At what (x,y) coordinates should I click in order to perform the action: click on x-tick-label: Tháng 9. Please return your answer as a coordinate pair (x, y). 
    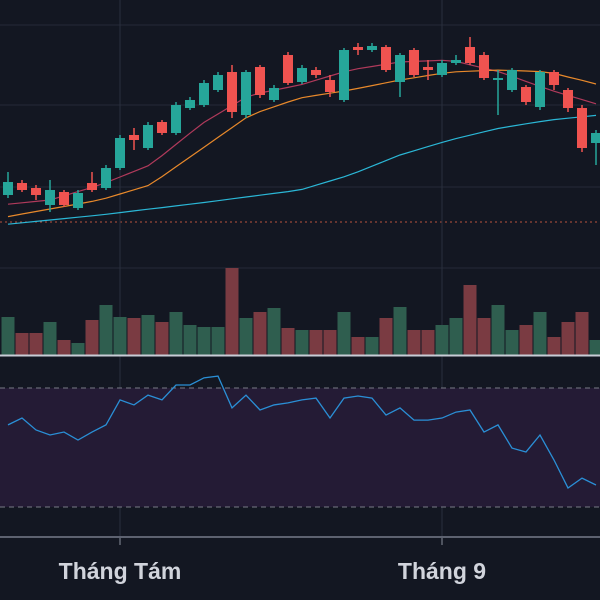
    Looking at the image, I should click on (442, 571).